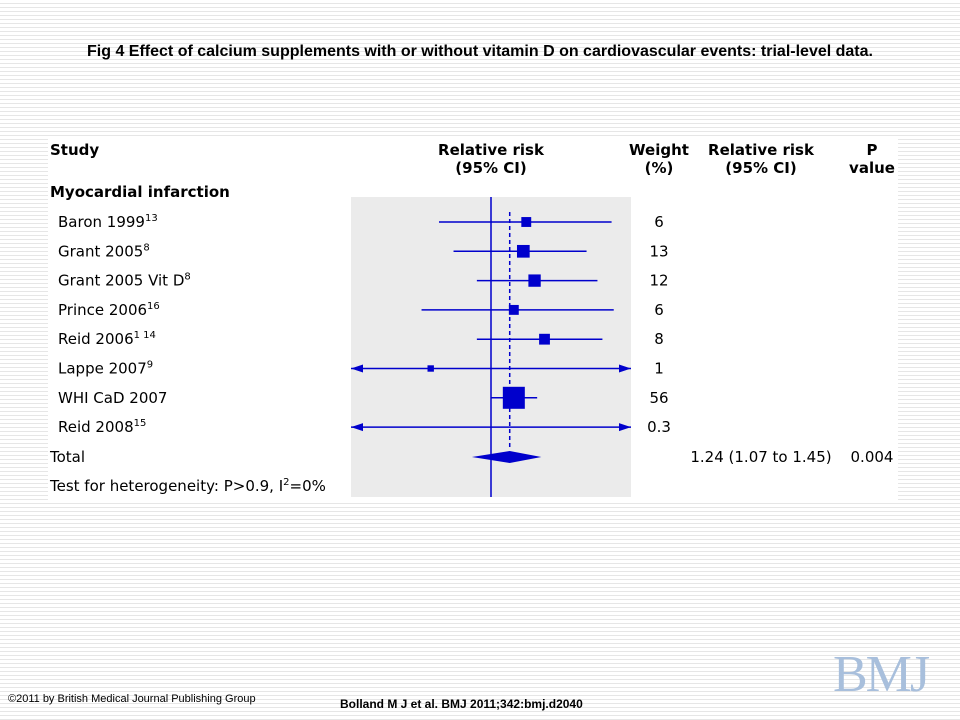 The width and height of the screenshot is (960, 720). Describe the element at coordinates (108, 222) in the screenshot. I see `study-name: Baron 199913` at that location.